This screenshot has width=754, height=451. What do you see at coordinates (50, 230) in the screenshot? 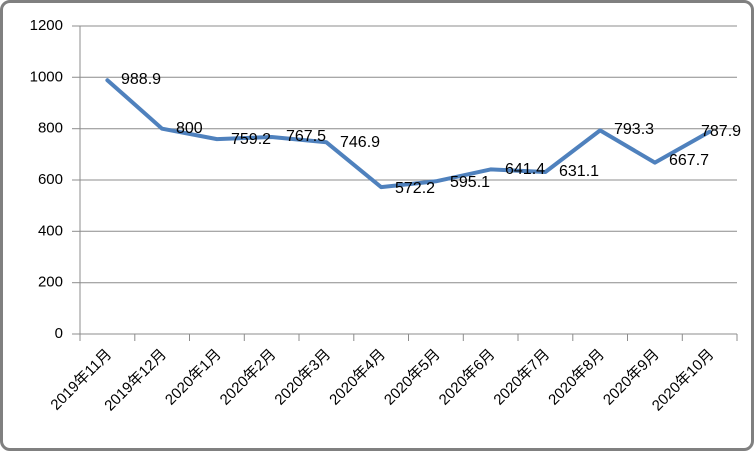
I see `y-tick-label: 400` at bounding box center [50, 230].